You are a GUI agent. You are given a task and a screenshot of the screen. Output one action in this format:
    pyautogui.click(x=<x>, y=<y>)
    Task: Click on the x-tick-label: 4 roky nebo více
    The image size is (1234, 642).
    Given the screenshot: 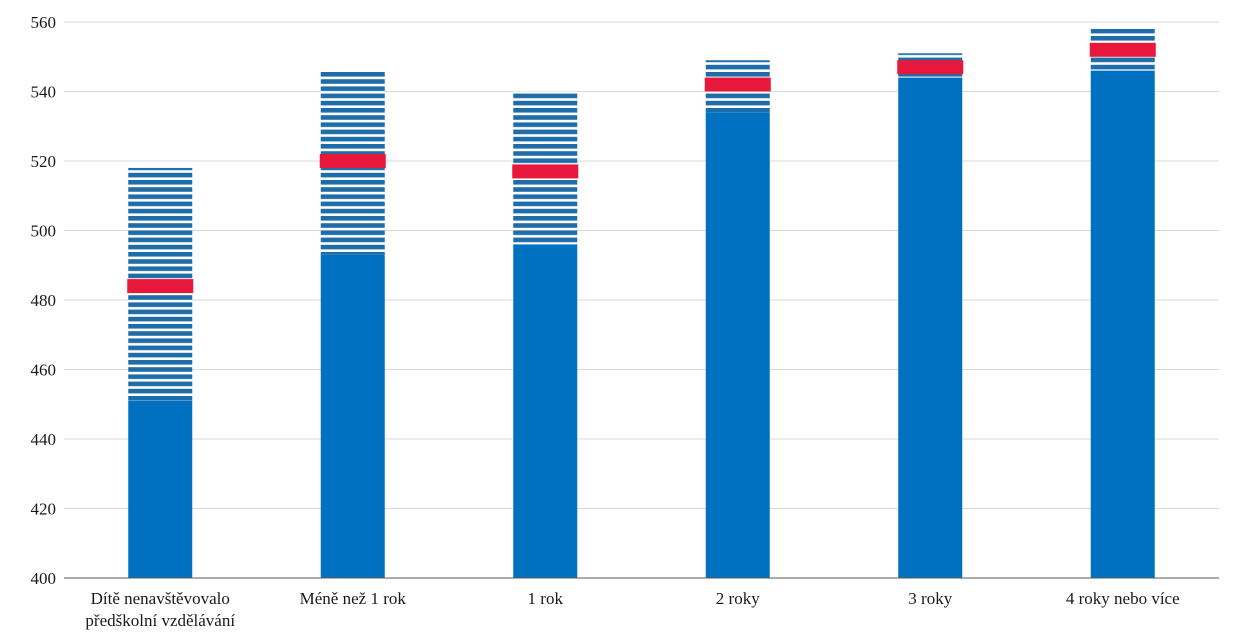 What is the action you would take?
    pyautogui.click(x=1123, y=598)
    